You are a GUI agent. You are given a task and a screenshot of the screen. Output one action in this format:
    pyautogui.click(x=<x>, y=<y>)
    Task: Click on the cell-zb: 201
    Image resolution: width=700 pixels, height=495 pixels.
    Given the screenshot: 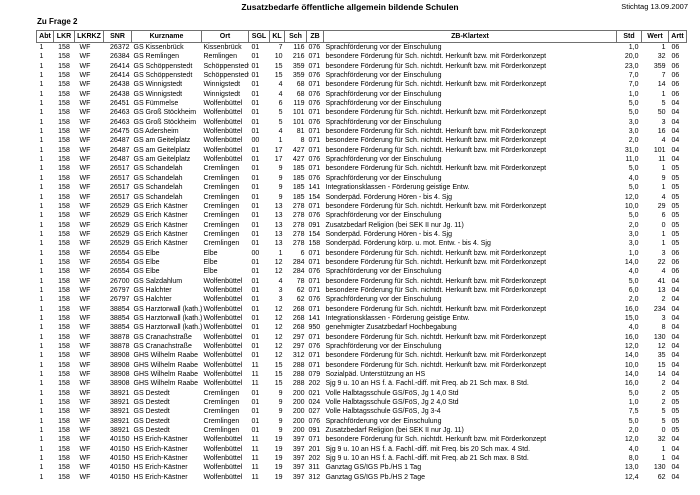 What is the action you would take?
    pyautogui.click(x=314, y=449)
    